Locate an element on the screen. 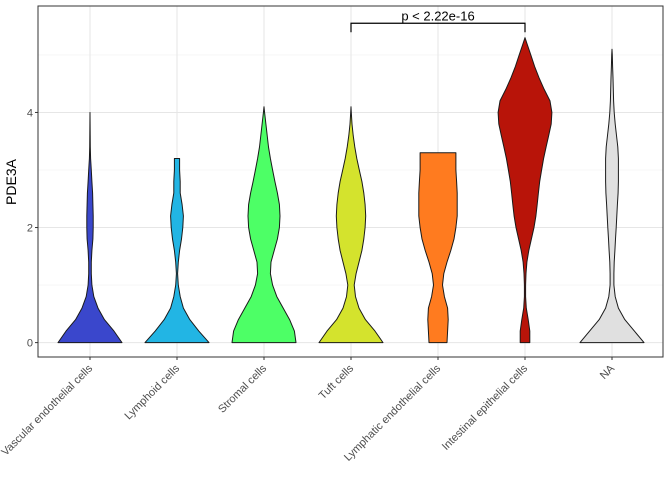 The image size is (672, 480). violin-intestinal-epithelial-cells is located at coordinates (525, 190).